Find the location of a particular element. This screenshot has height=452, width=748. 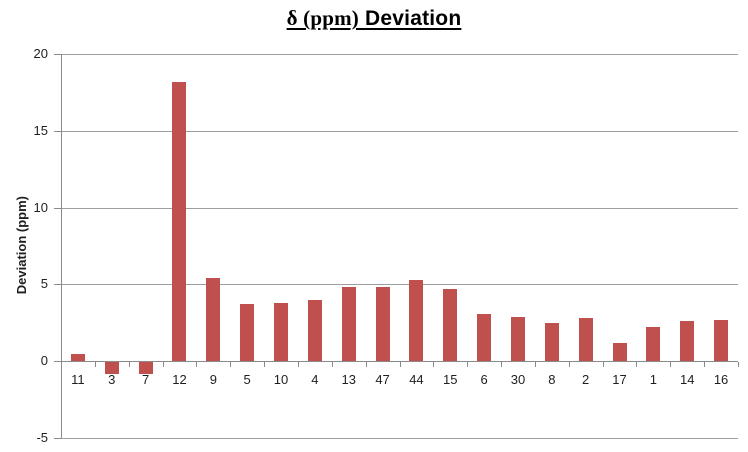

x-tick-label: 4 is located at coordinates (315, 380).